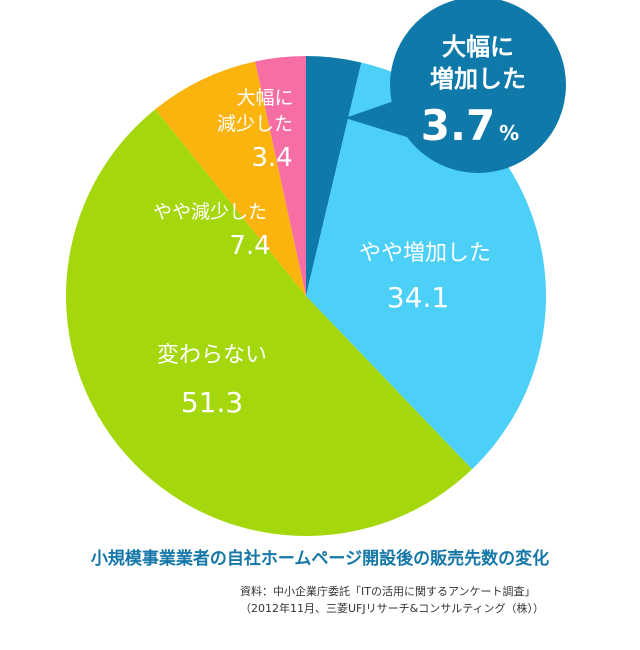 The height and width of the screenshot is (650, 640). I want to click on callout-value-group: 3.7%, so click(470, 125).